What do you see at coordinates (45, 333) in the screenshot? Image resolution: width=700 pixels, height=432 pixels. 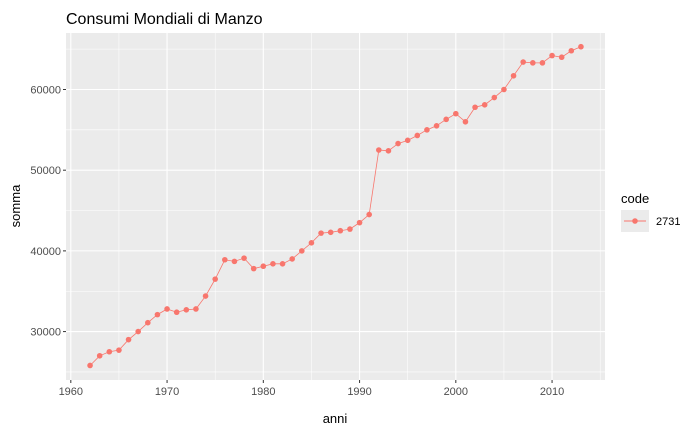 I see `y-tick-label: 30000` at bounding box center [45, 333].